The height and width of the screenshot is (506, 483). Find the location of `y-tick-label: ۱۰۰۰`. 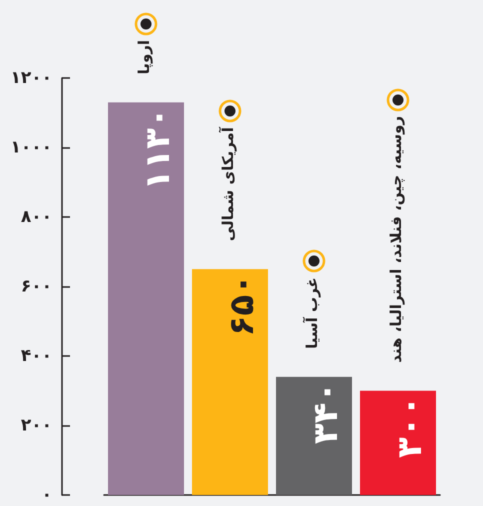

y-tick-label: ۱۰۰۰ is located at coordinates (31, 148).